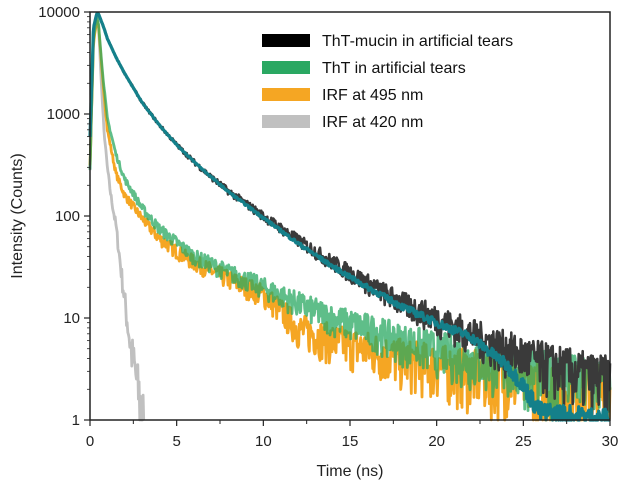  I want to click on y-tick-label: 100, so click(67, 216).